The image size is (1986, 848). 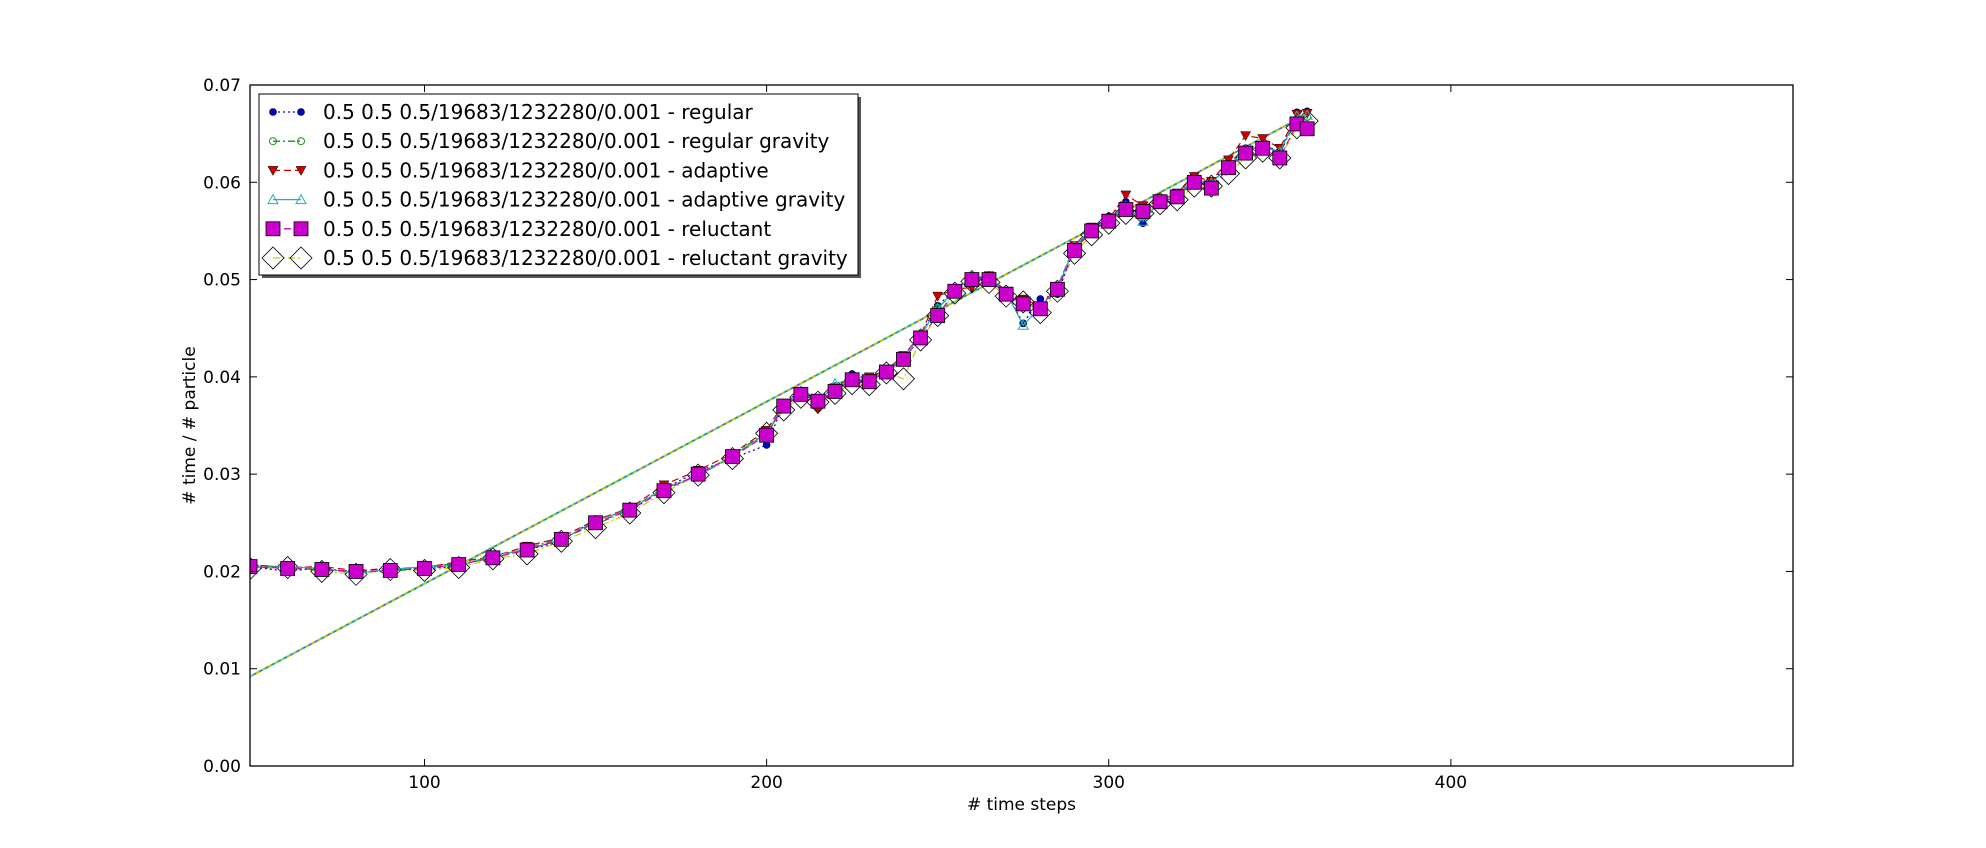 I want to click on x-tick-label: 100, so click(x=424, y=783).